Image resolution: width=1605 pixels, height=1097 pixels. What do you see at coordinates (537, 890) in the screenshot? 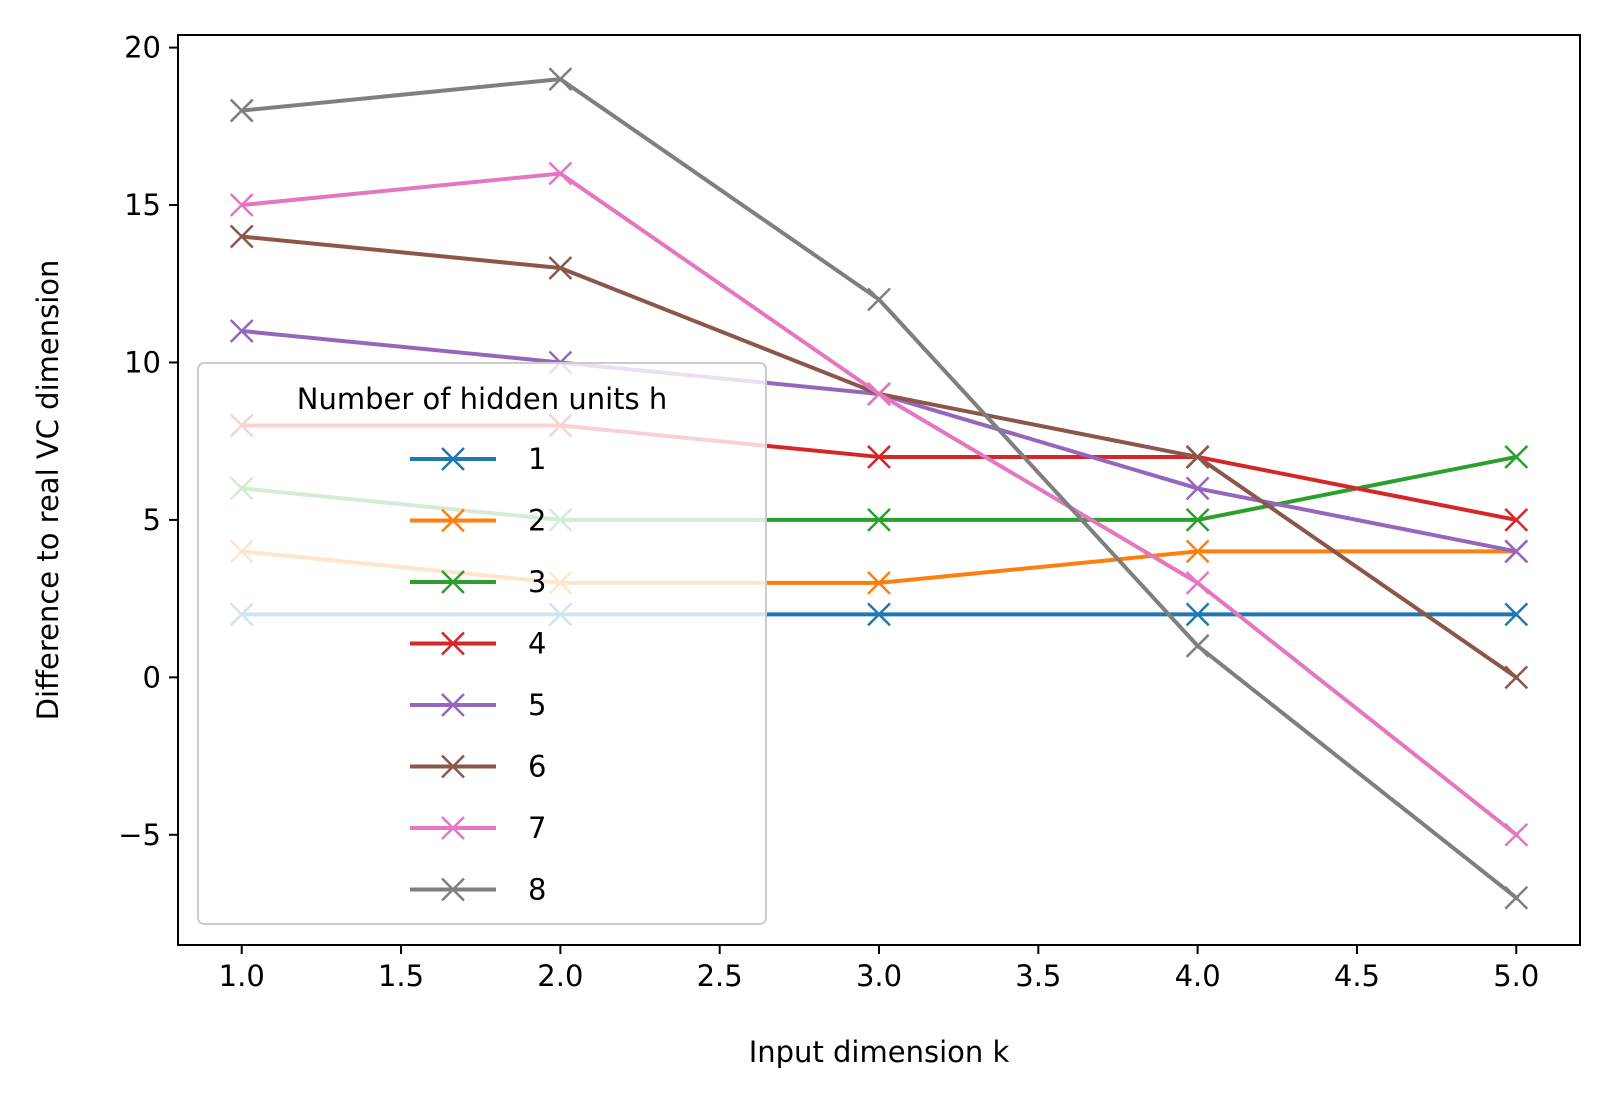
I see `legend-label: 8` at bounding box center [537, 890].